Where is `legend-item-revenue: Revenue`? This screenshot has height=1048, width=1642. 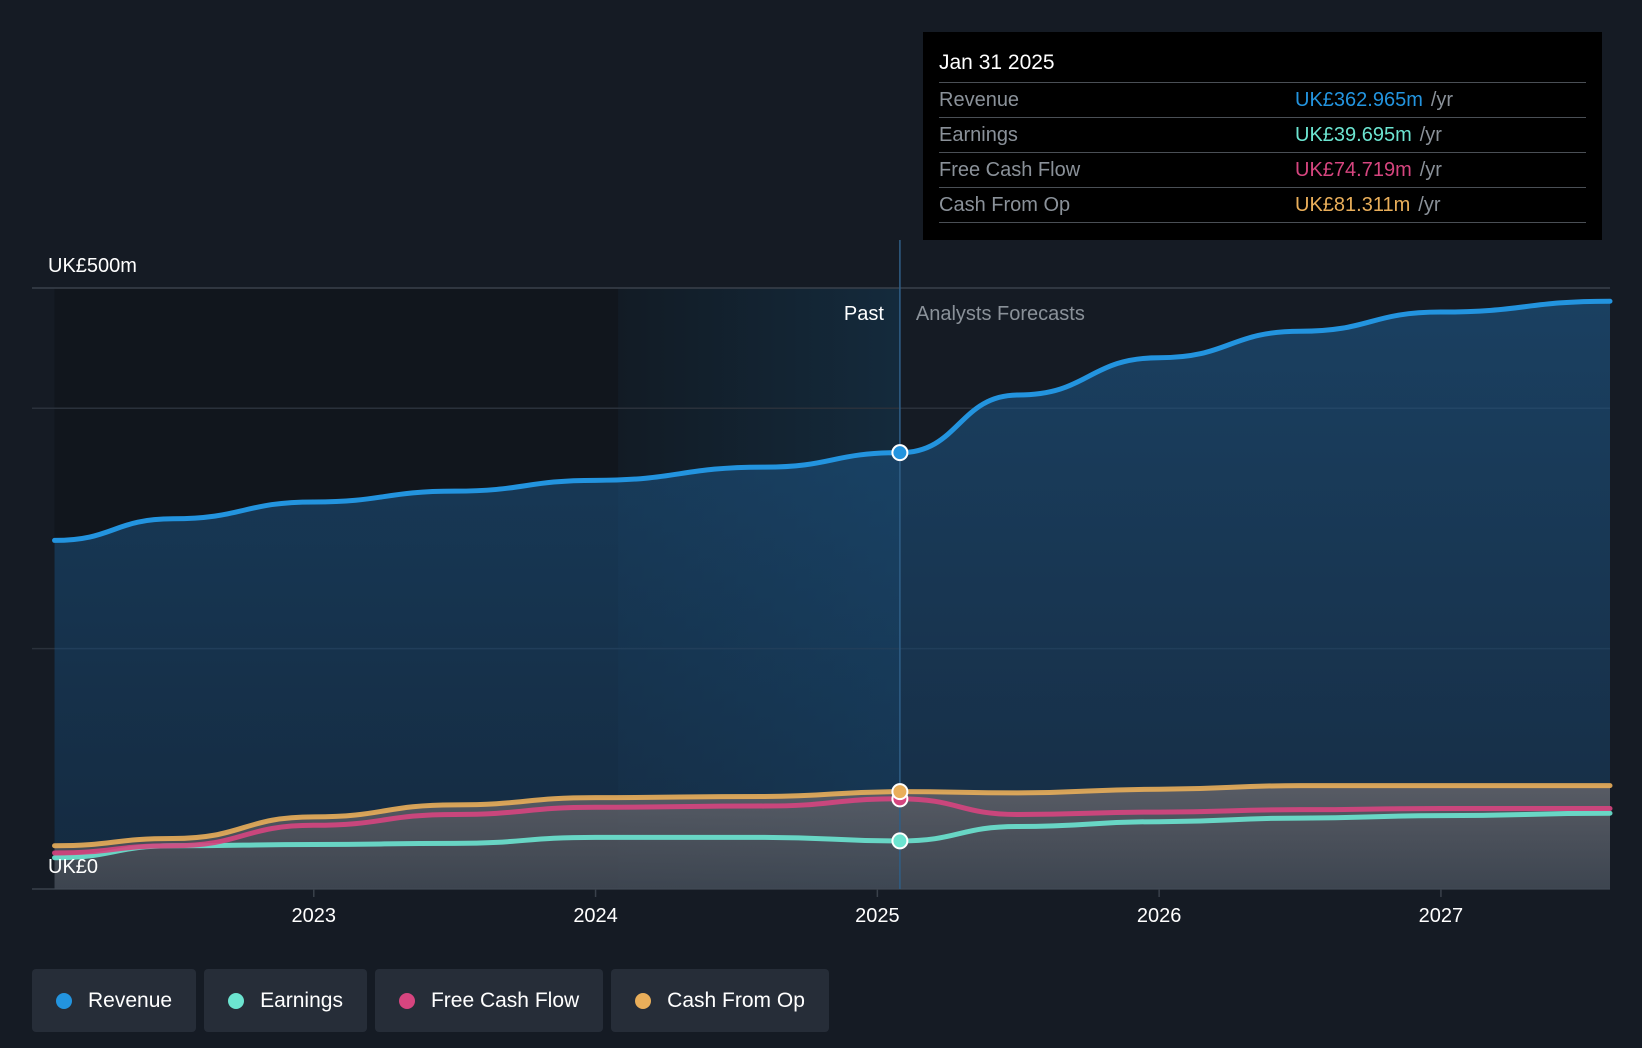 legend-item-revenue: Revenue is located at coordinates (114, 1000).